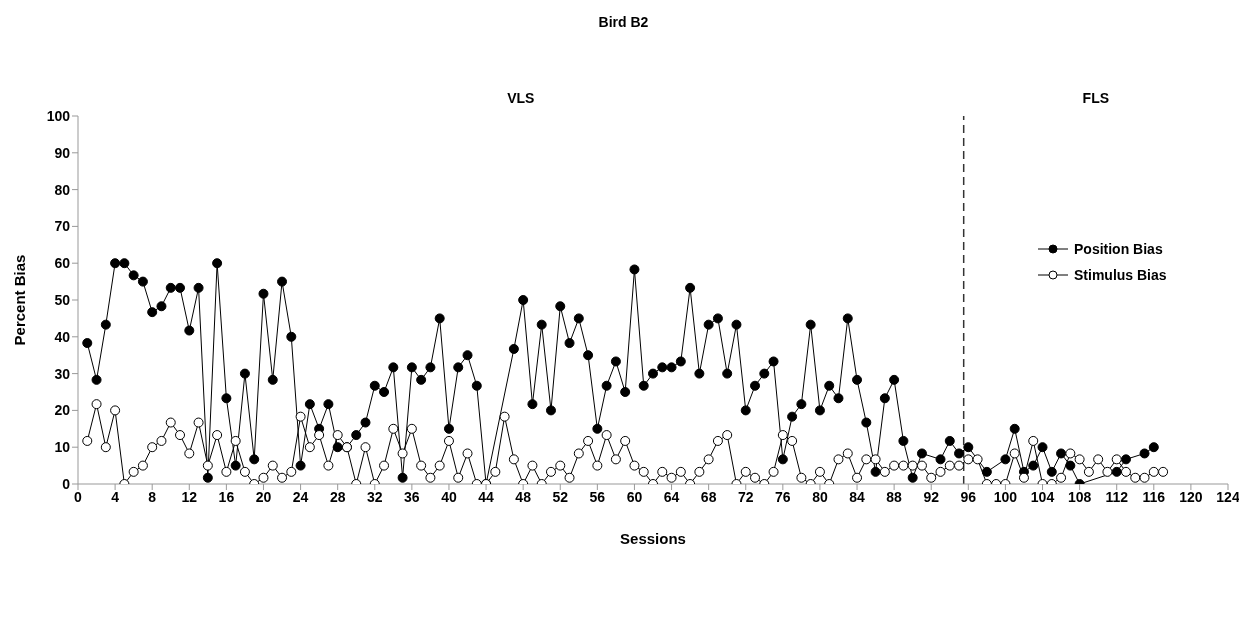 Image resolution: width=1247 pixels, height=618 pixels. What do you see at coordinates (20, 300) in the screenshot?
I see `y-axis-title: Percent Bias` at bounding box center [20, 300].